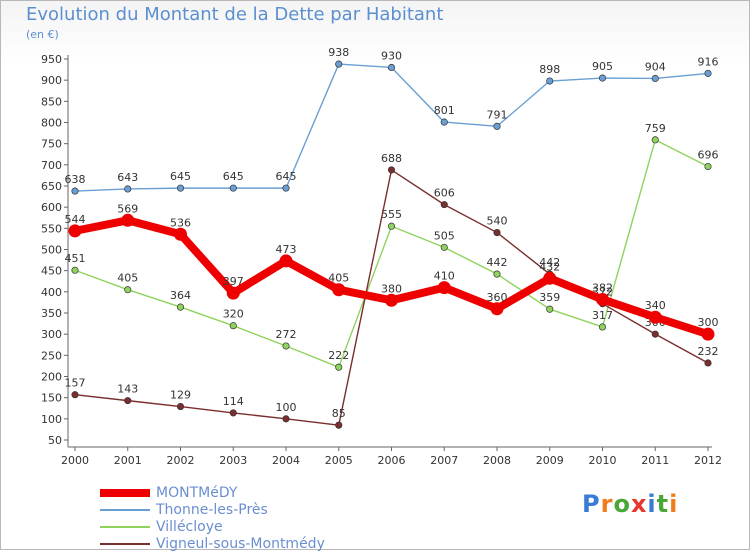 This screenshot has height=552, width=750. What do you see at coordinates (127, 389) in the screenshot?
I see `data-label: 143` at bounding box center [127, 389].